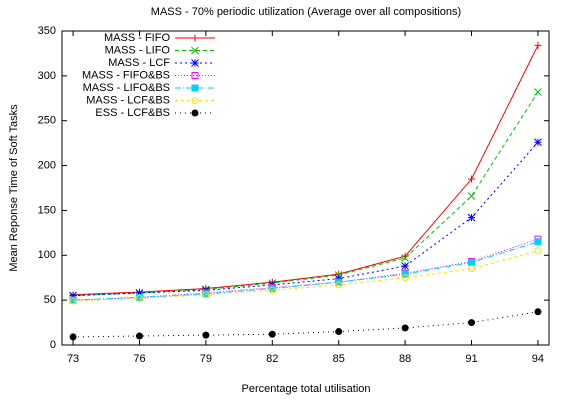 This screenshot has height=401, width=562. What do you see at coordinates (47, 165) in the screenshot?
I see `y-tick-label: 200` at bounding box center [47, 165].